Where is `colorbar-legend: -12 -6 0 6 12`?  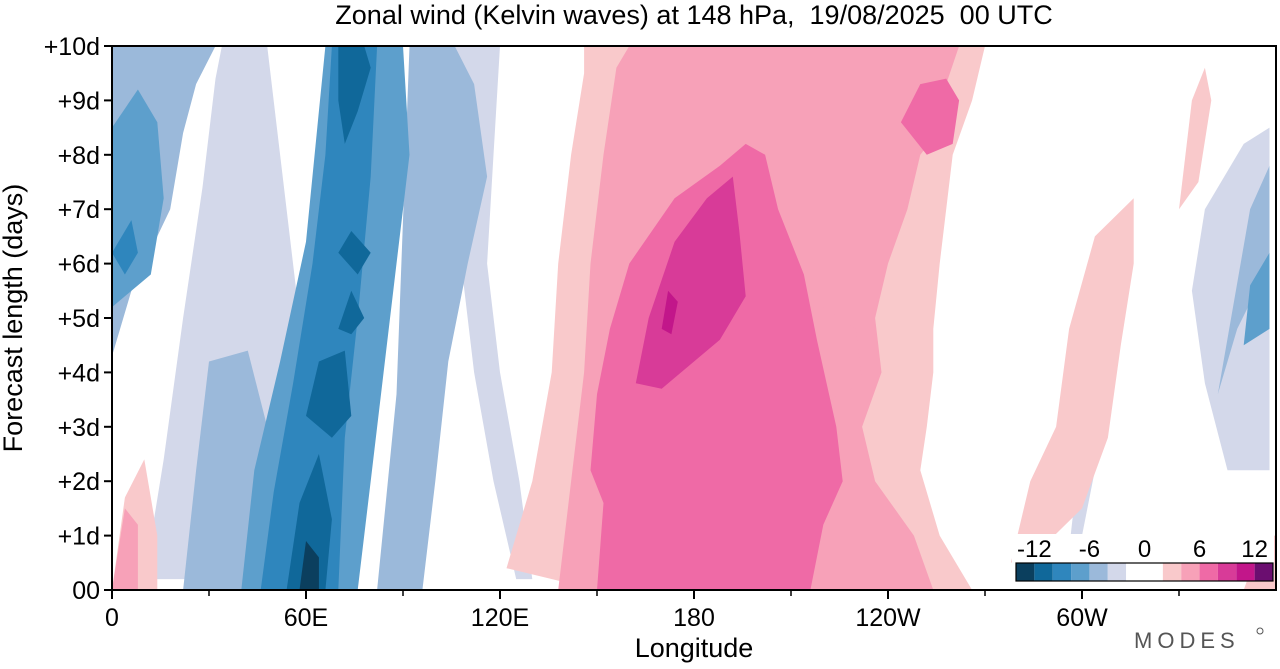
colorbar-legend: -12 -6 0 6 12 is located at coordinates (1143, 558).